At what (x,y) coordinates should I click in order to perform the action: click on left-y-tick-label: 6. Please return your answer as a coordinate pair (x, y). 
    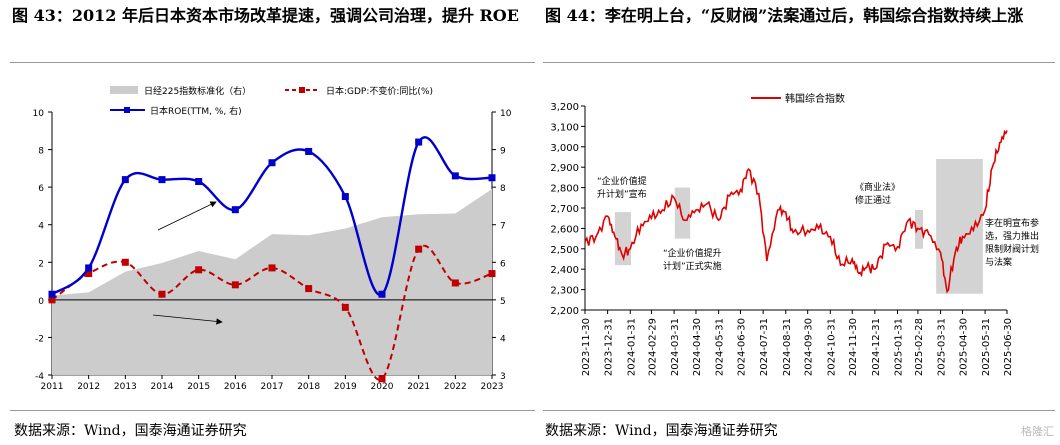
    Looking at the image, I should click on (41, 189).